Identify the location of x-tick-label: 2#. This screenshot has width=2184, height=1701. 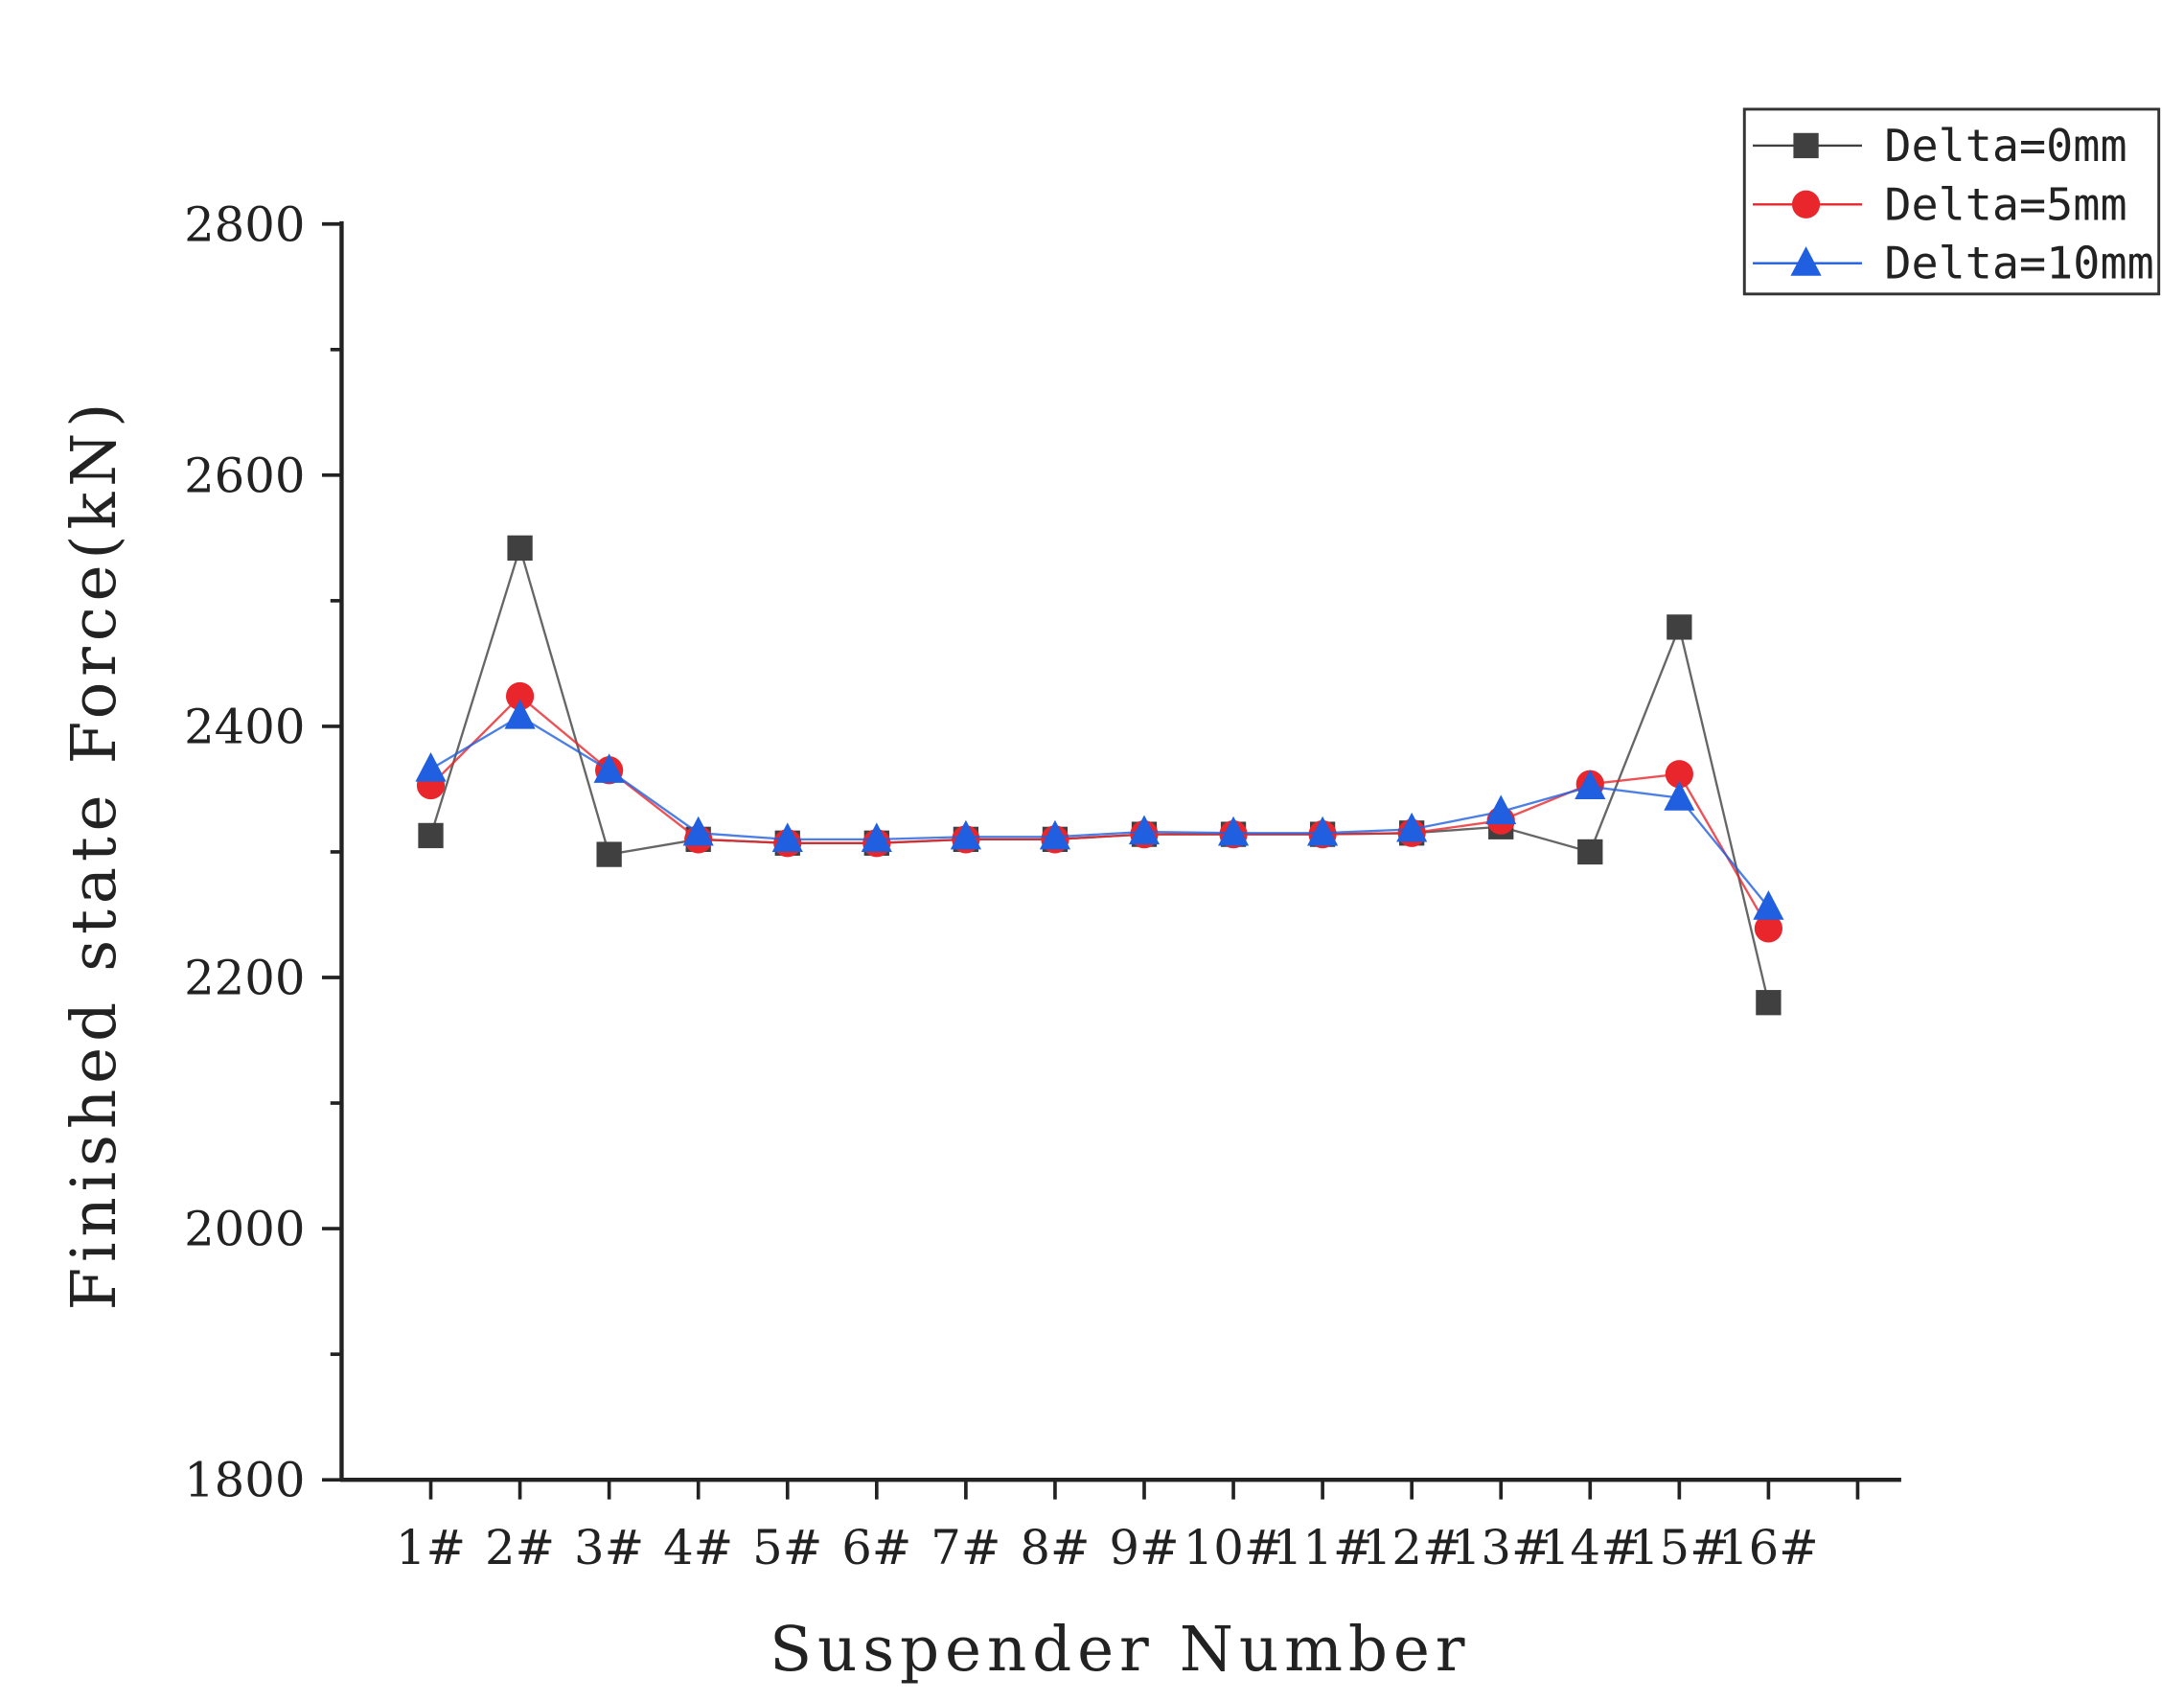
(520, 1547).